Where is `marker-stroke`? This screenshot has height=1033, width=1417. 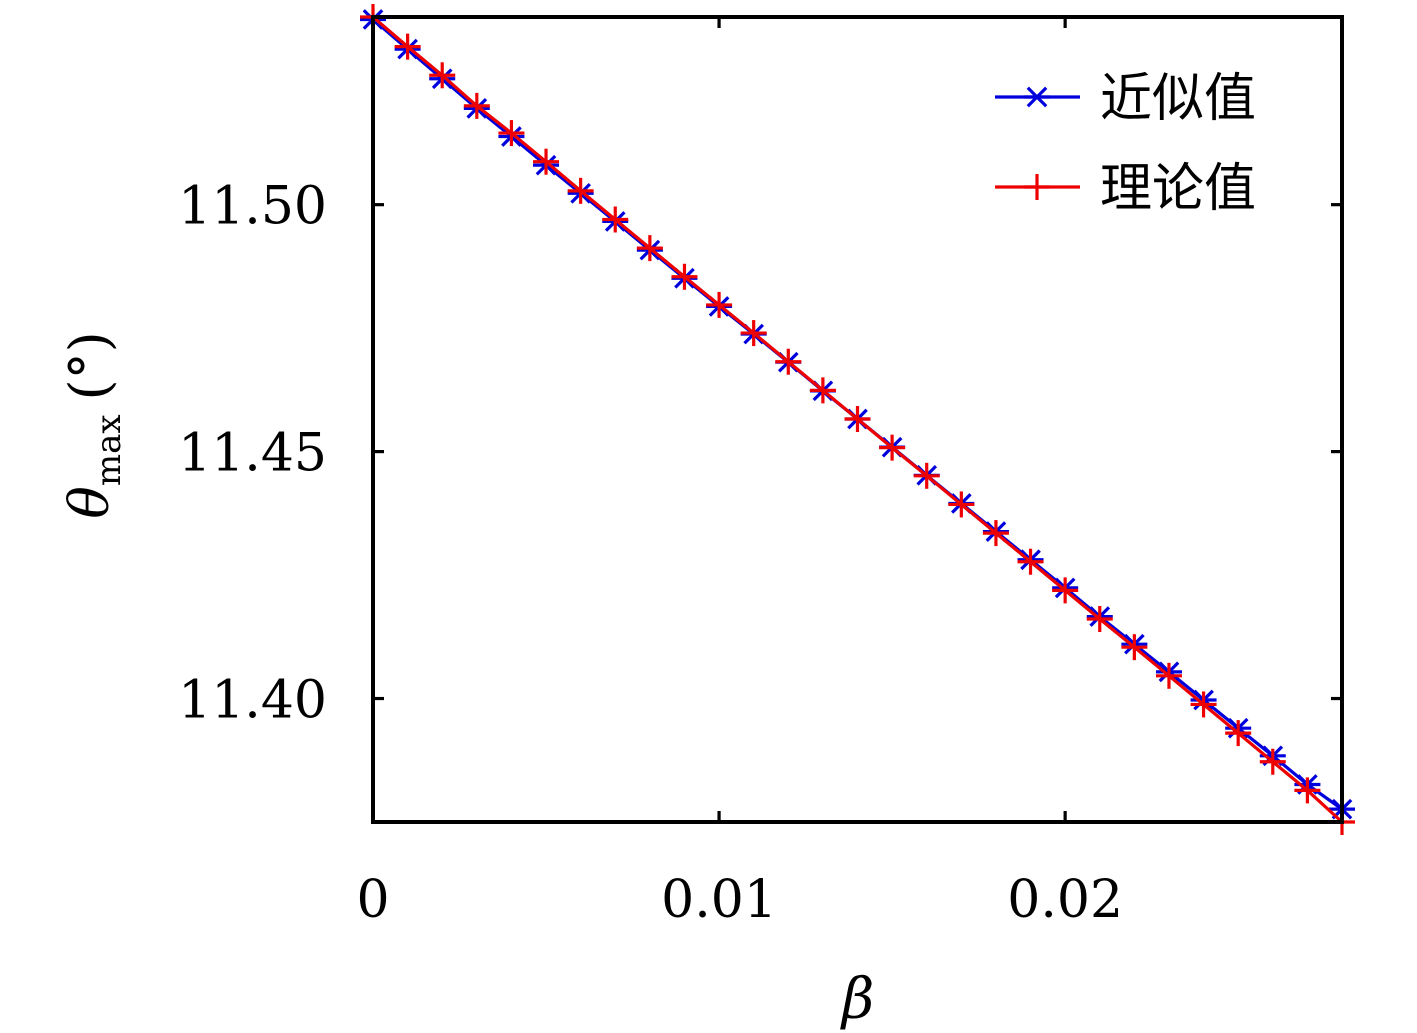
marker-stroke is located at coordinates (1037, 97).